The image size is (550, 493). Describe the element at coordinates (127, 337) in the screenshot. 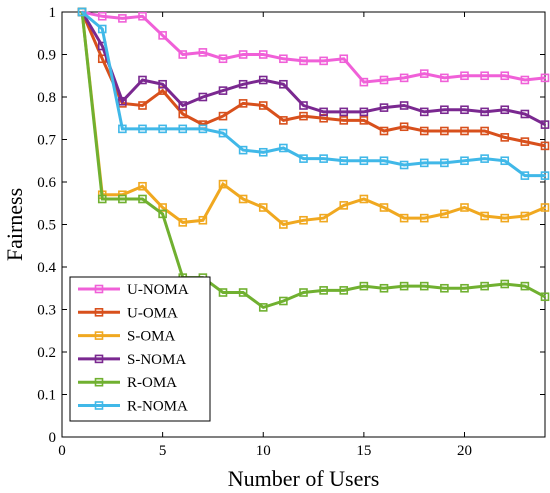

I see `legend-entry-s-oma: S-OMA` at that location.